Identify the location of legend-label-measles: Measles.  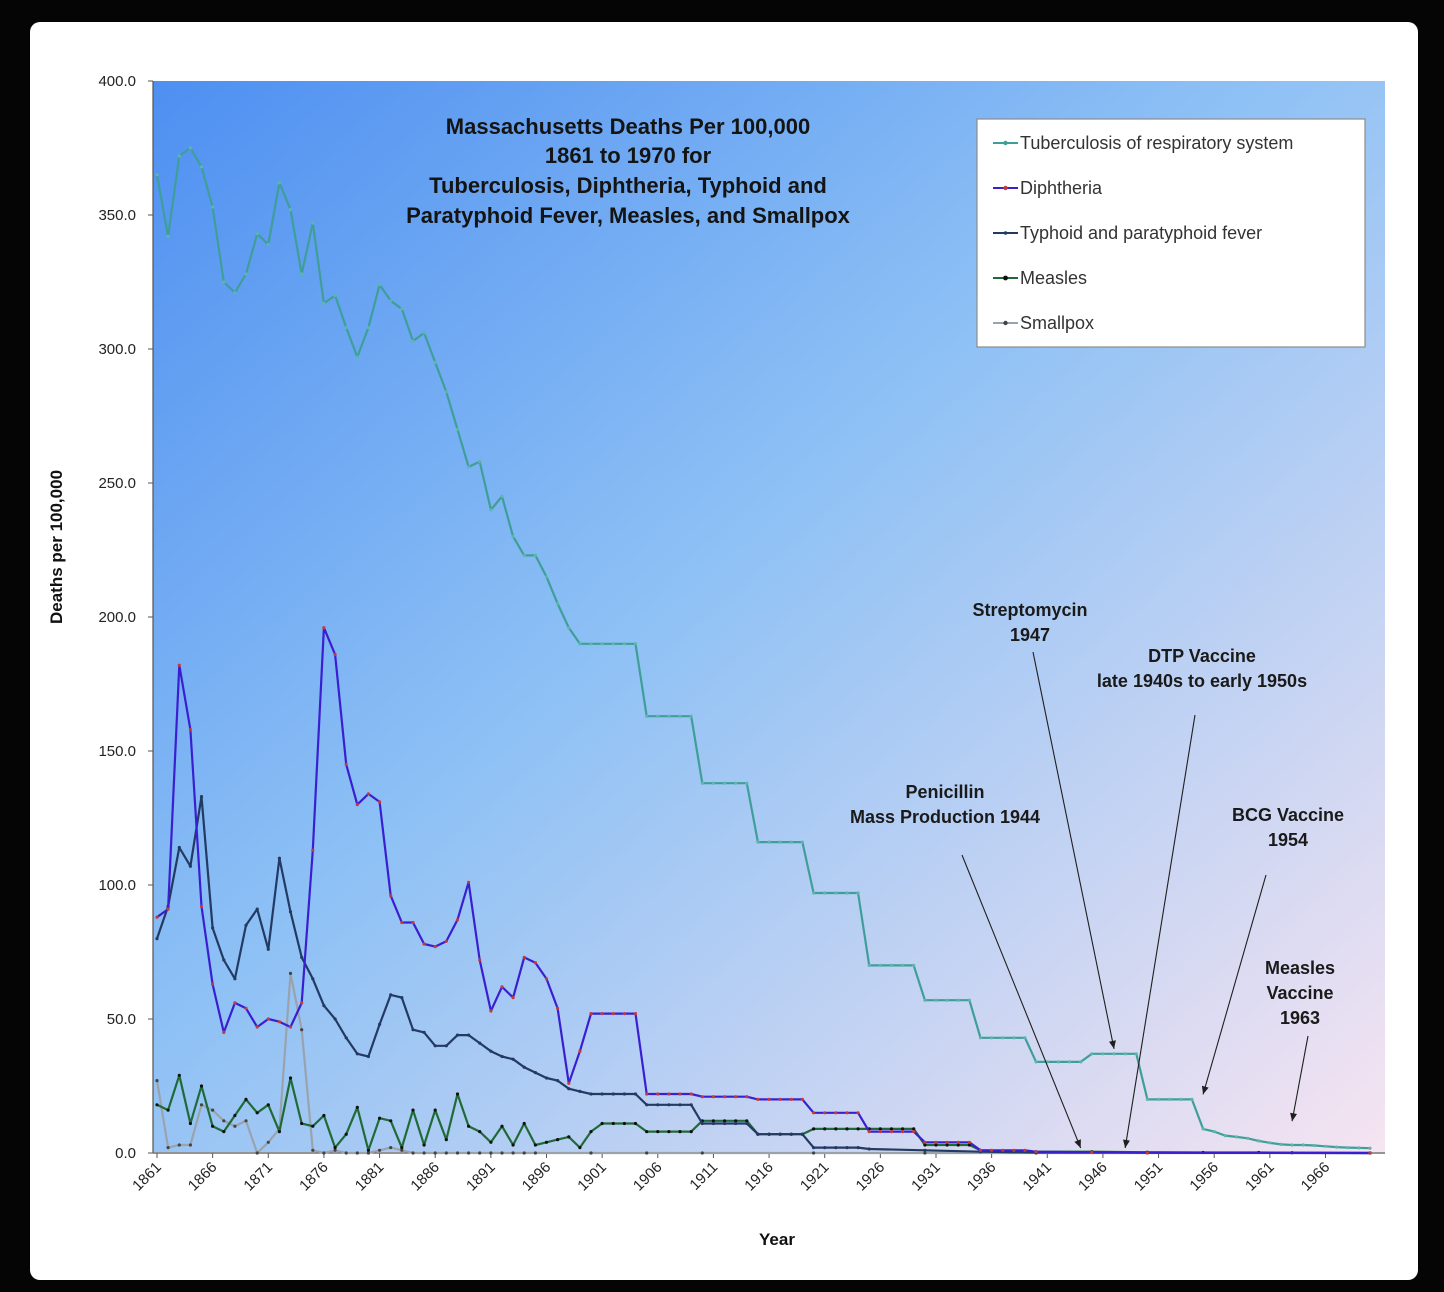
(1053, 278).